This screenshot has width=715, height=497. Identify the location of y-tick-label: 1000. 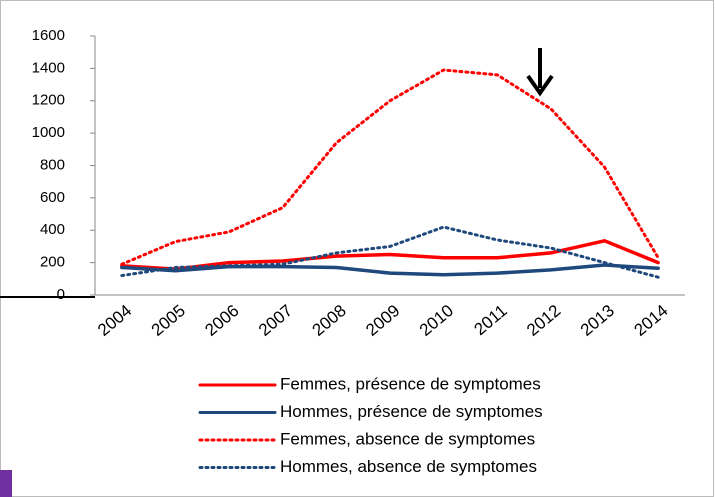
(48, 132).